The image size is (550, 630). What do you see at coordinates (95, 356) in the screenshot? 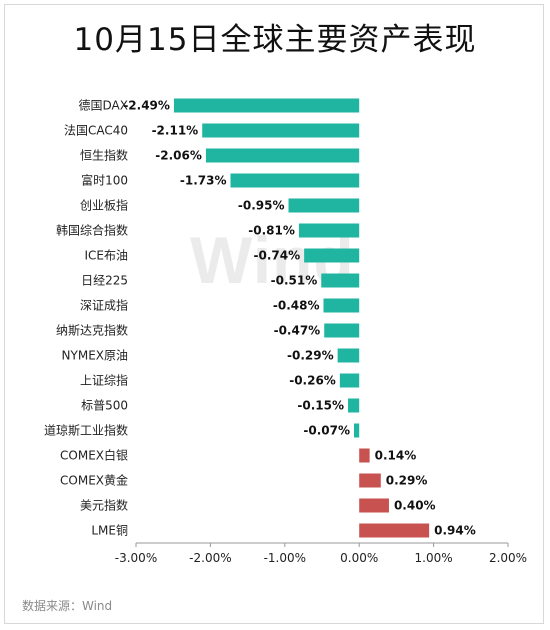
I see `category-label: NYMEX原油` at bounding box center [95, 356].